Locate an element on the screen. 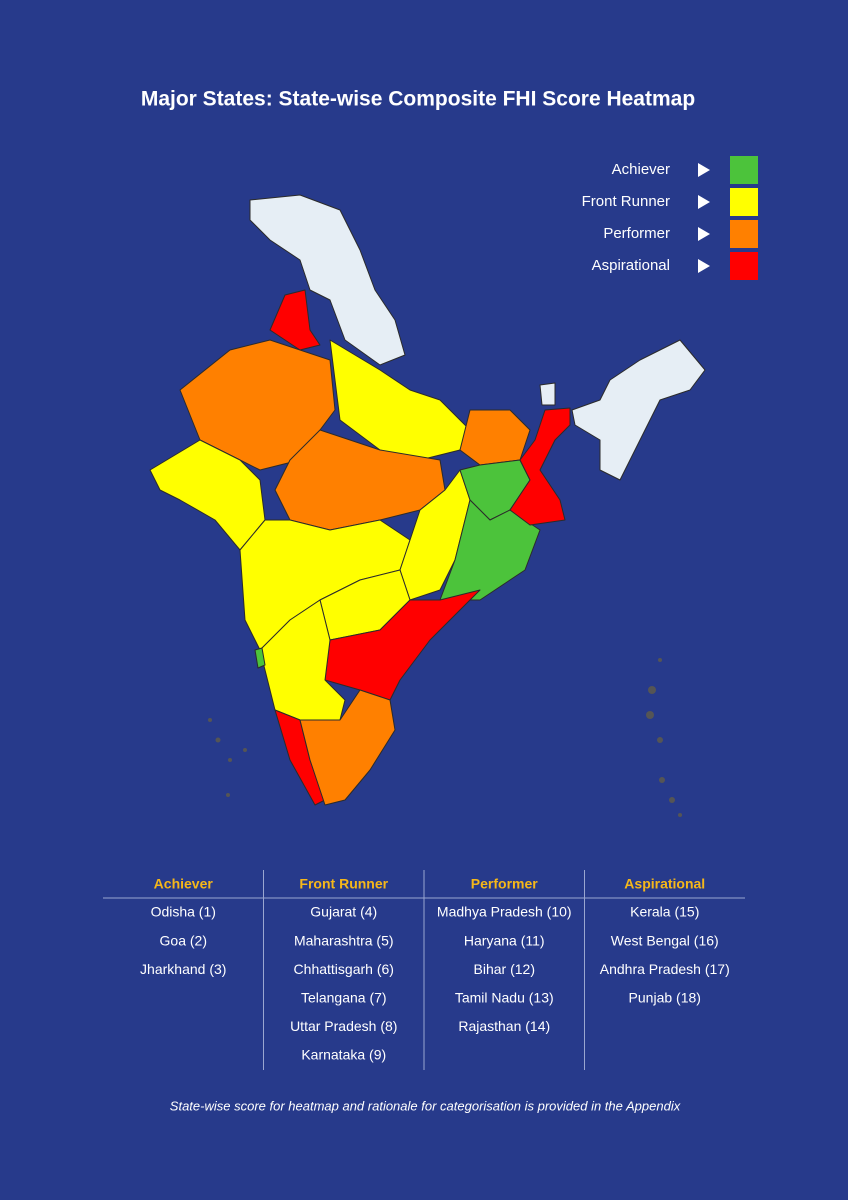 This screenshot has width=848, height=1200. table-cell: Punjab (18) is located at coordinates (665, 998).